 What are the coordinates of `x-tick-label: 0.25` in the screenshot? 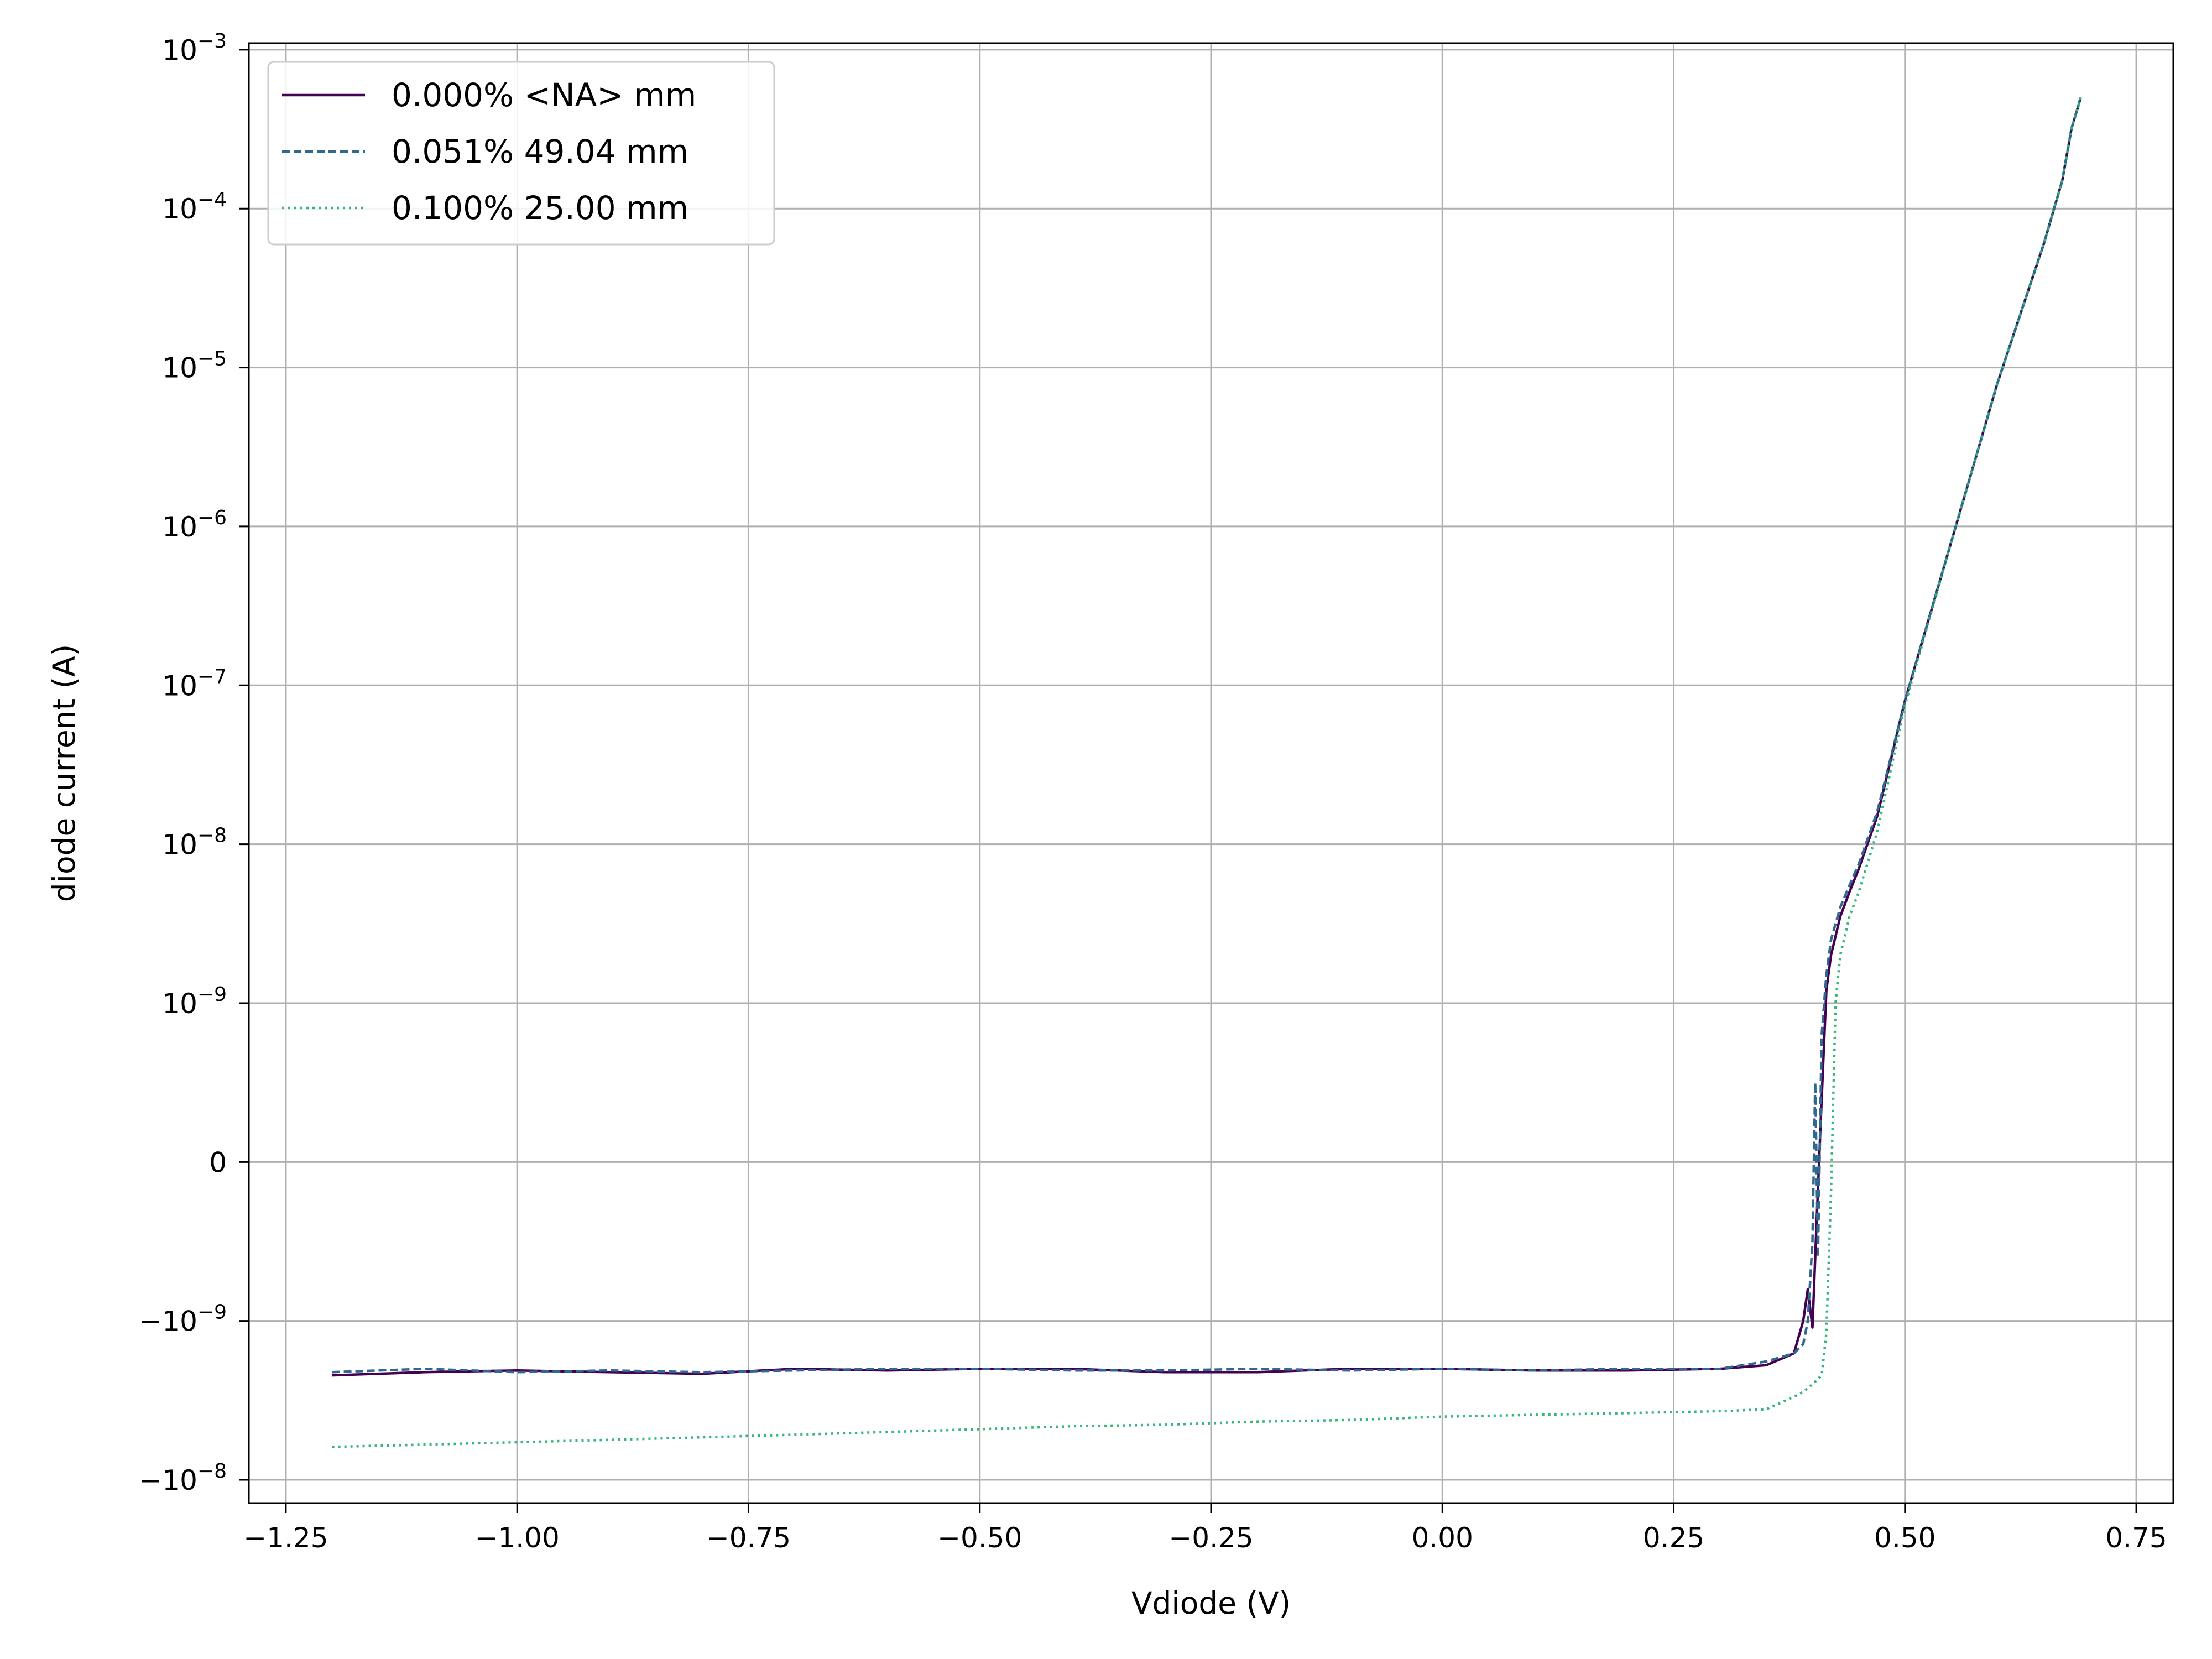 It's located at (1674, 1538).